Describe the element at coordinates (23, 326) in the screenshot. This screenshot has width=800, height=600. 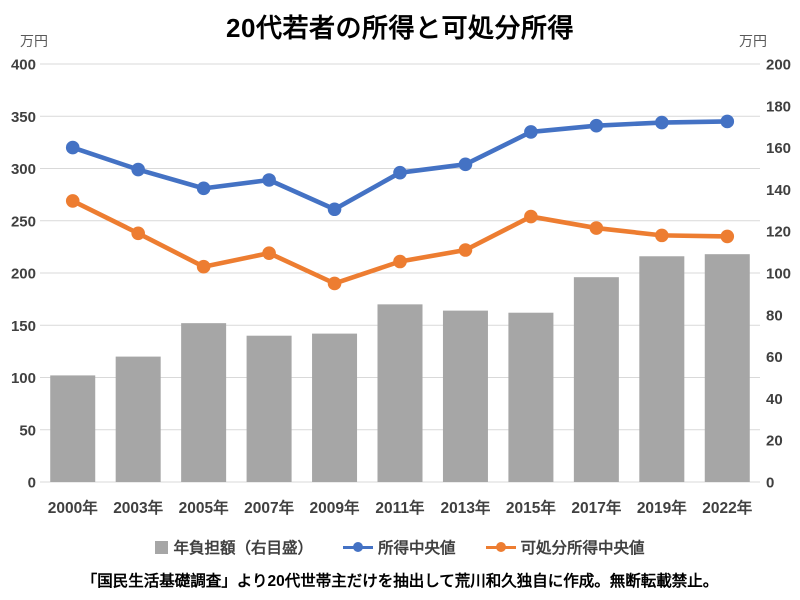
I see `left-axis-tick-150: 150` at that location.